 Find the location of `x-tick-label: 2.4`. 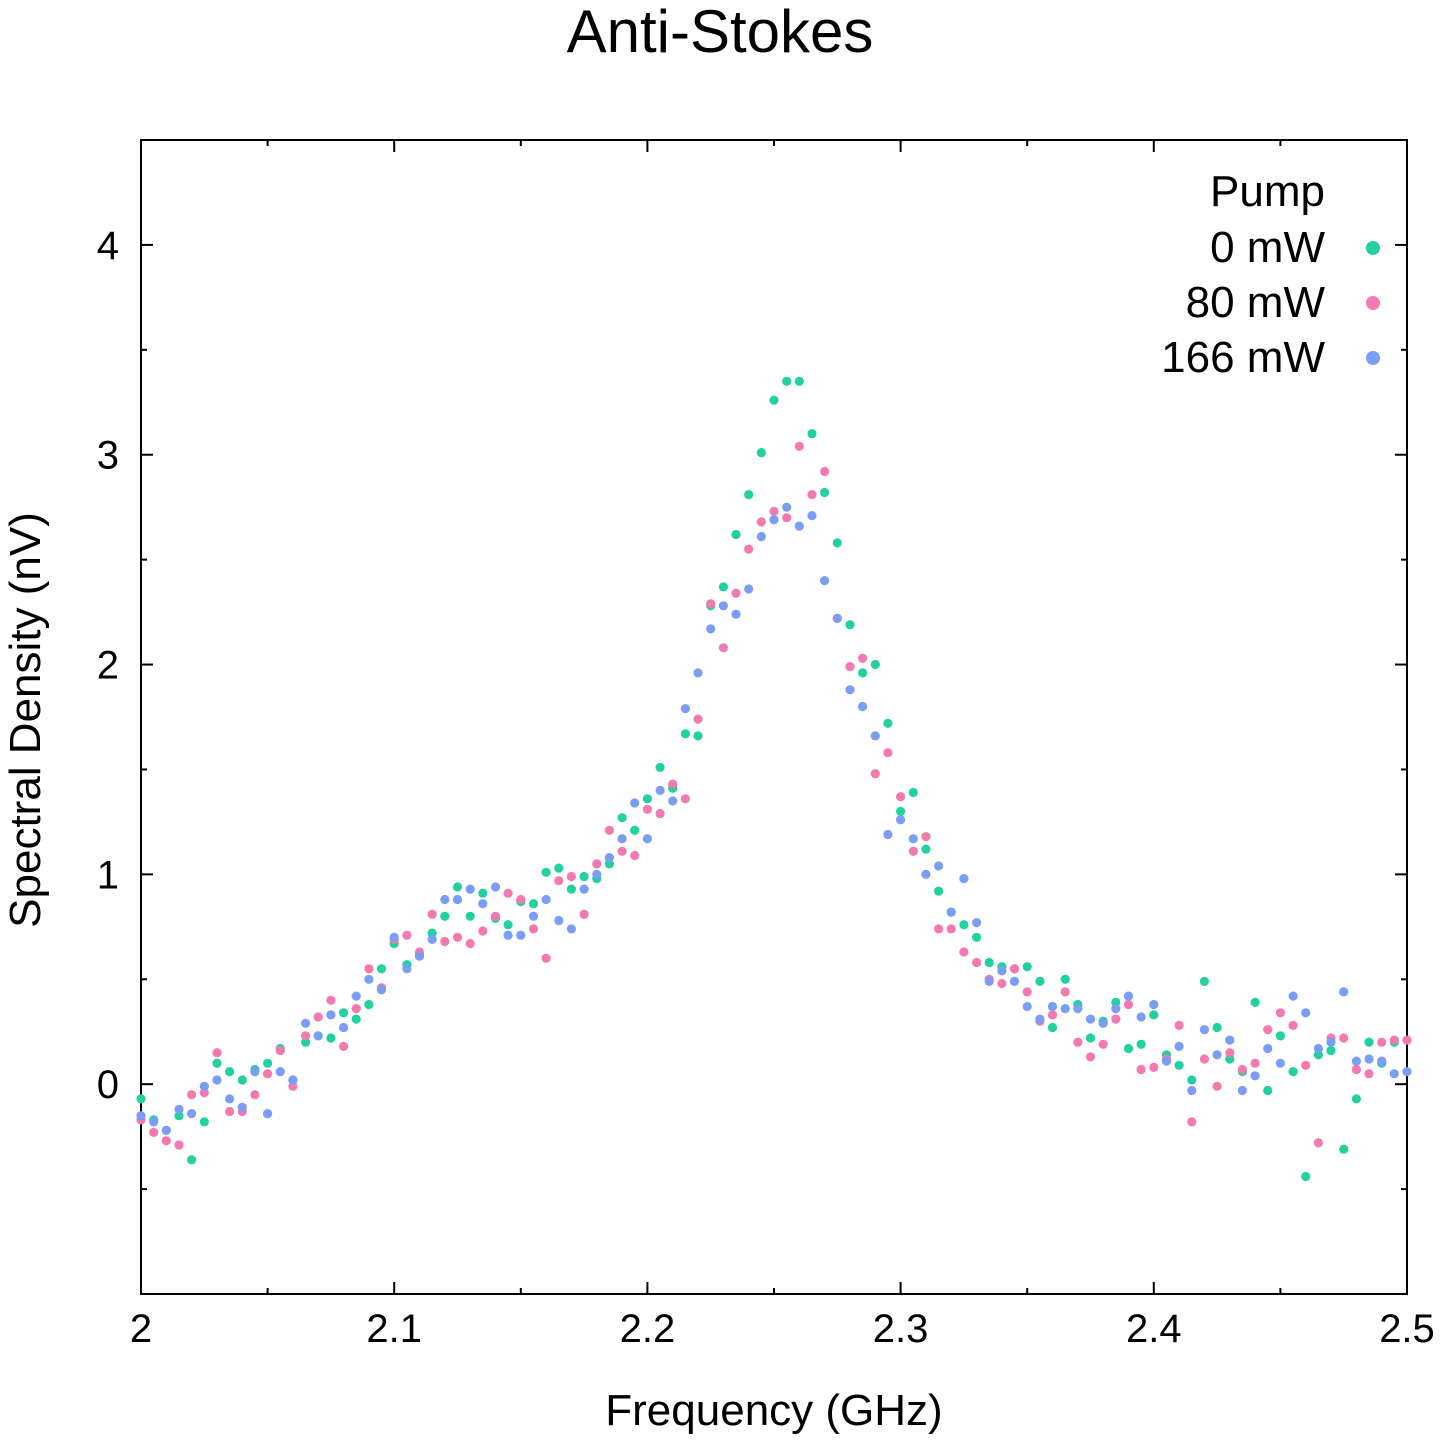

x-tick-label: 2.4 is located at coordinates (1154, 1329).